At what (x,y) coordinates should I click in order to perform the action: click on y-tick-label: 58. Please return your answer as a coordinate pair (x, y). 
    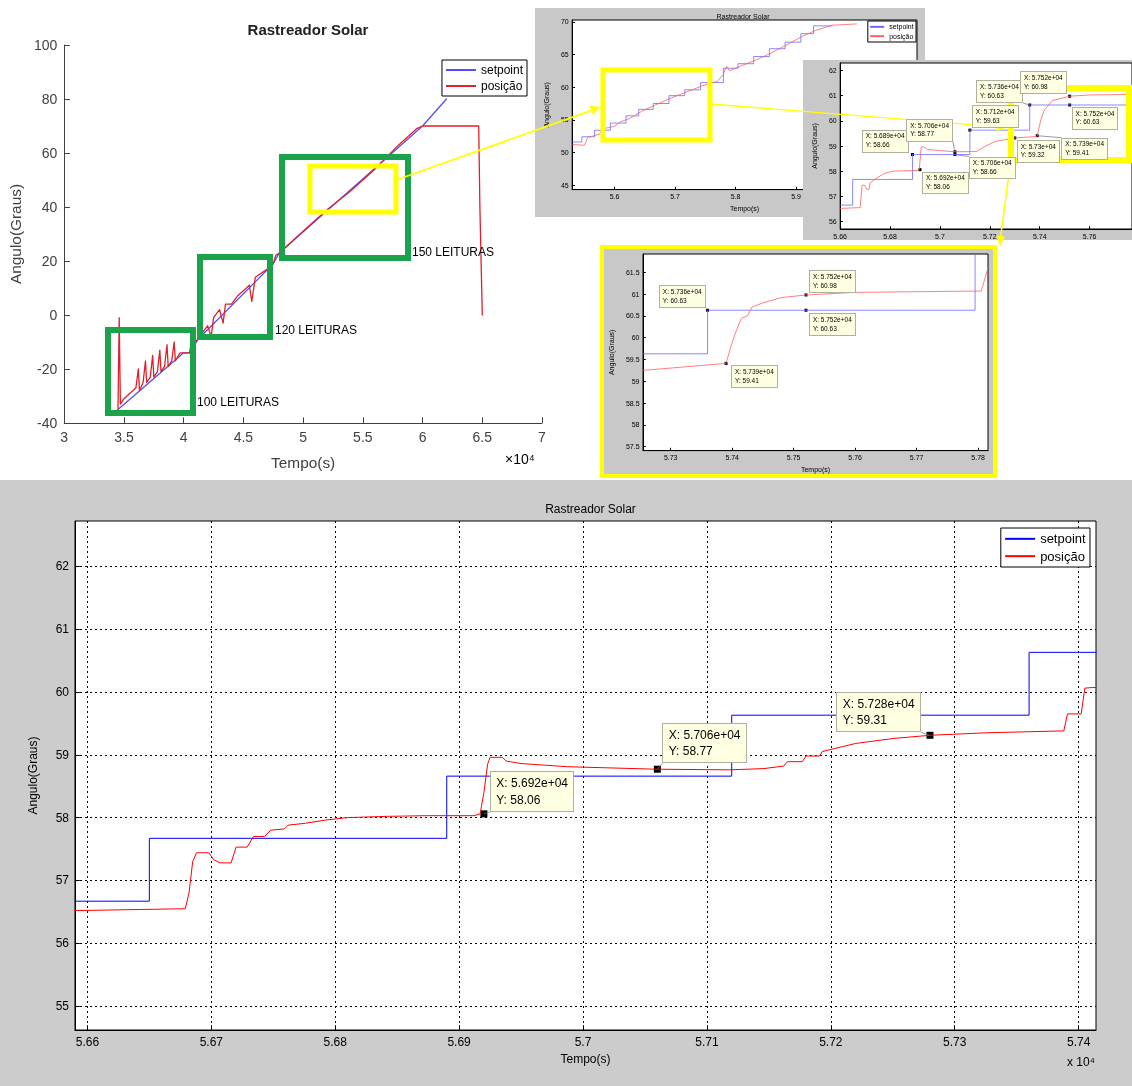
    Looking at the image, I should click on (62, 817).